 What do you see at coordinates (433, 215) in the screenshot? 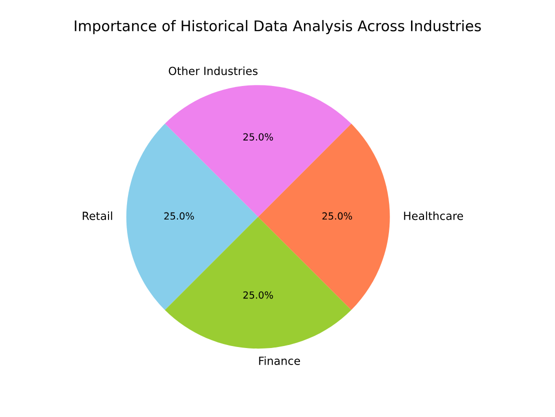
I see `slice-label: Healthcare` at bounding box center [433, 215].